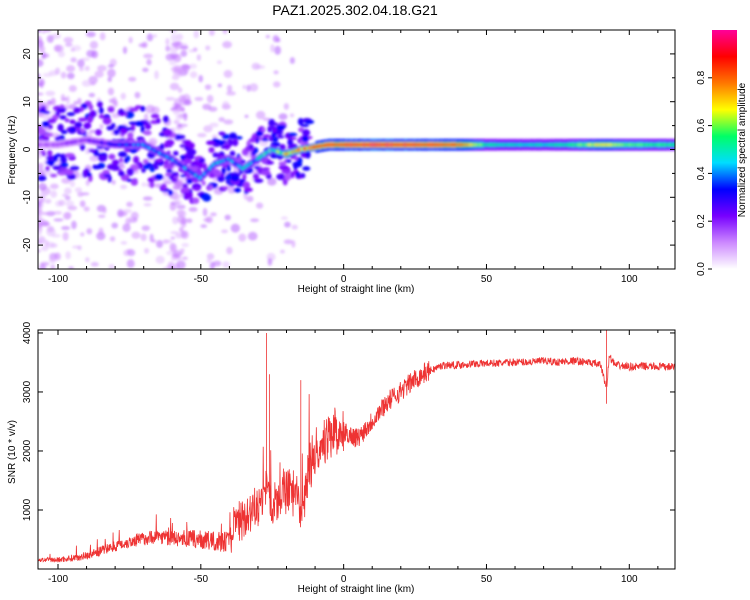 Image resolution: width=750 pixels, height=600 pixels. What do you see at coordinates (355, 10) in the screenshot?
I see `figure-title: PAZ1.2025.302.04.18.G21` at bounding box center [355, 10].